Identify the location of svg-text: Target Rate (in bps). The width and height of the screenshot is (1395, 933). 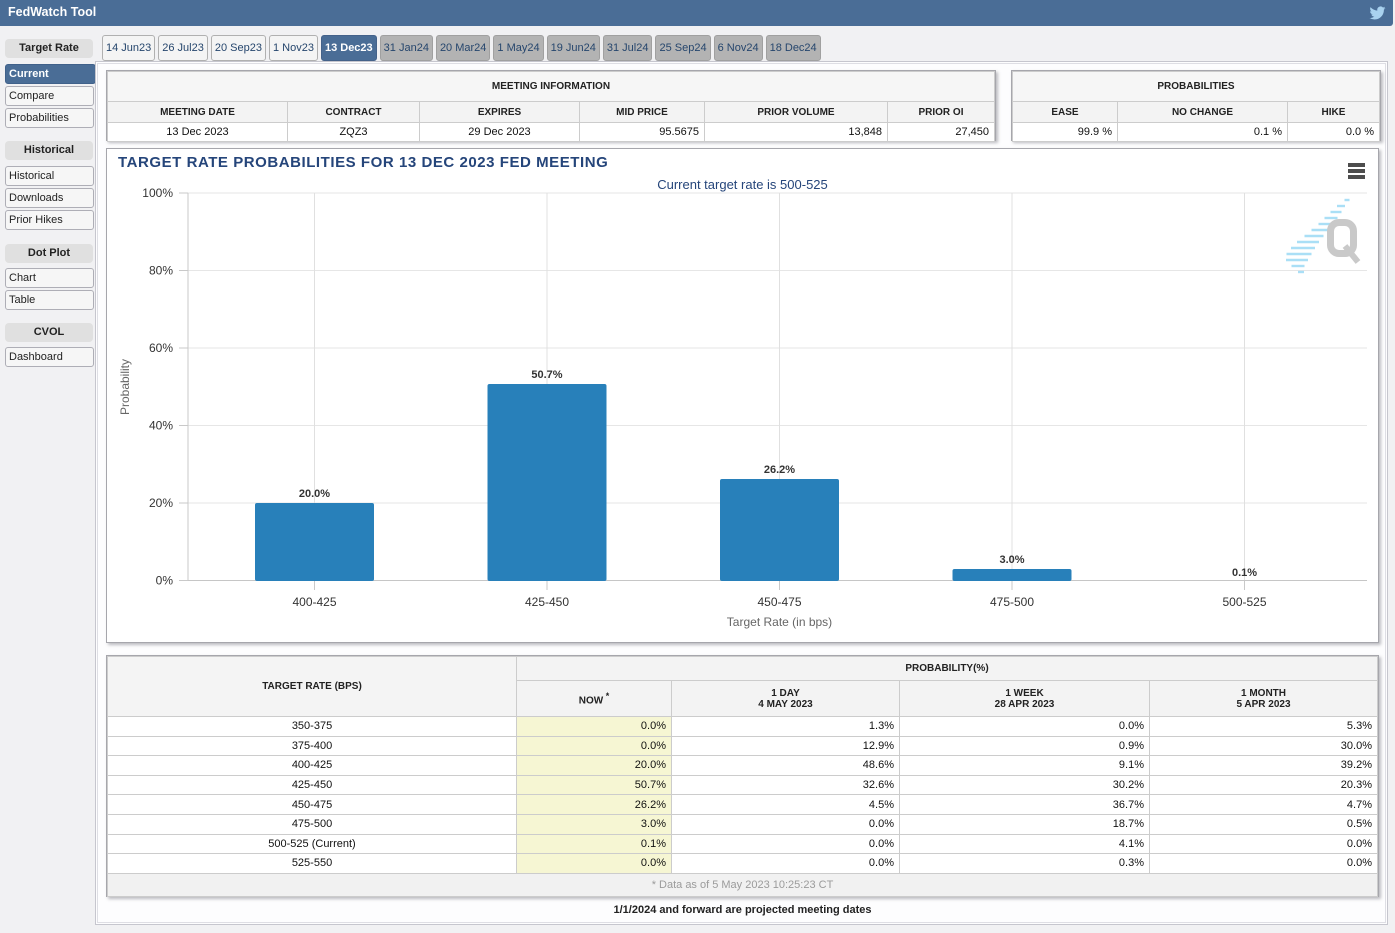
(779, 622).